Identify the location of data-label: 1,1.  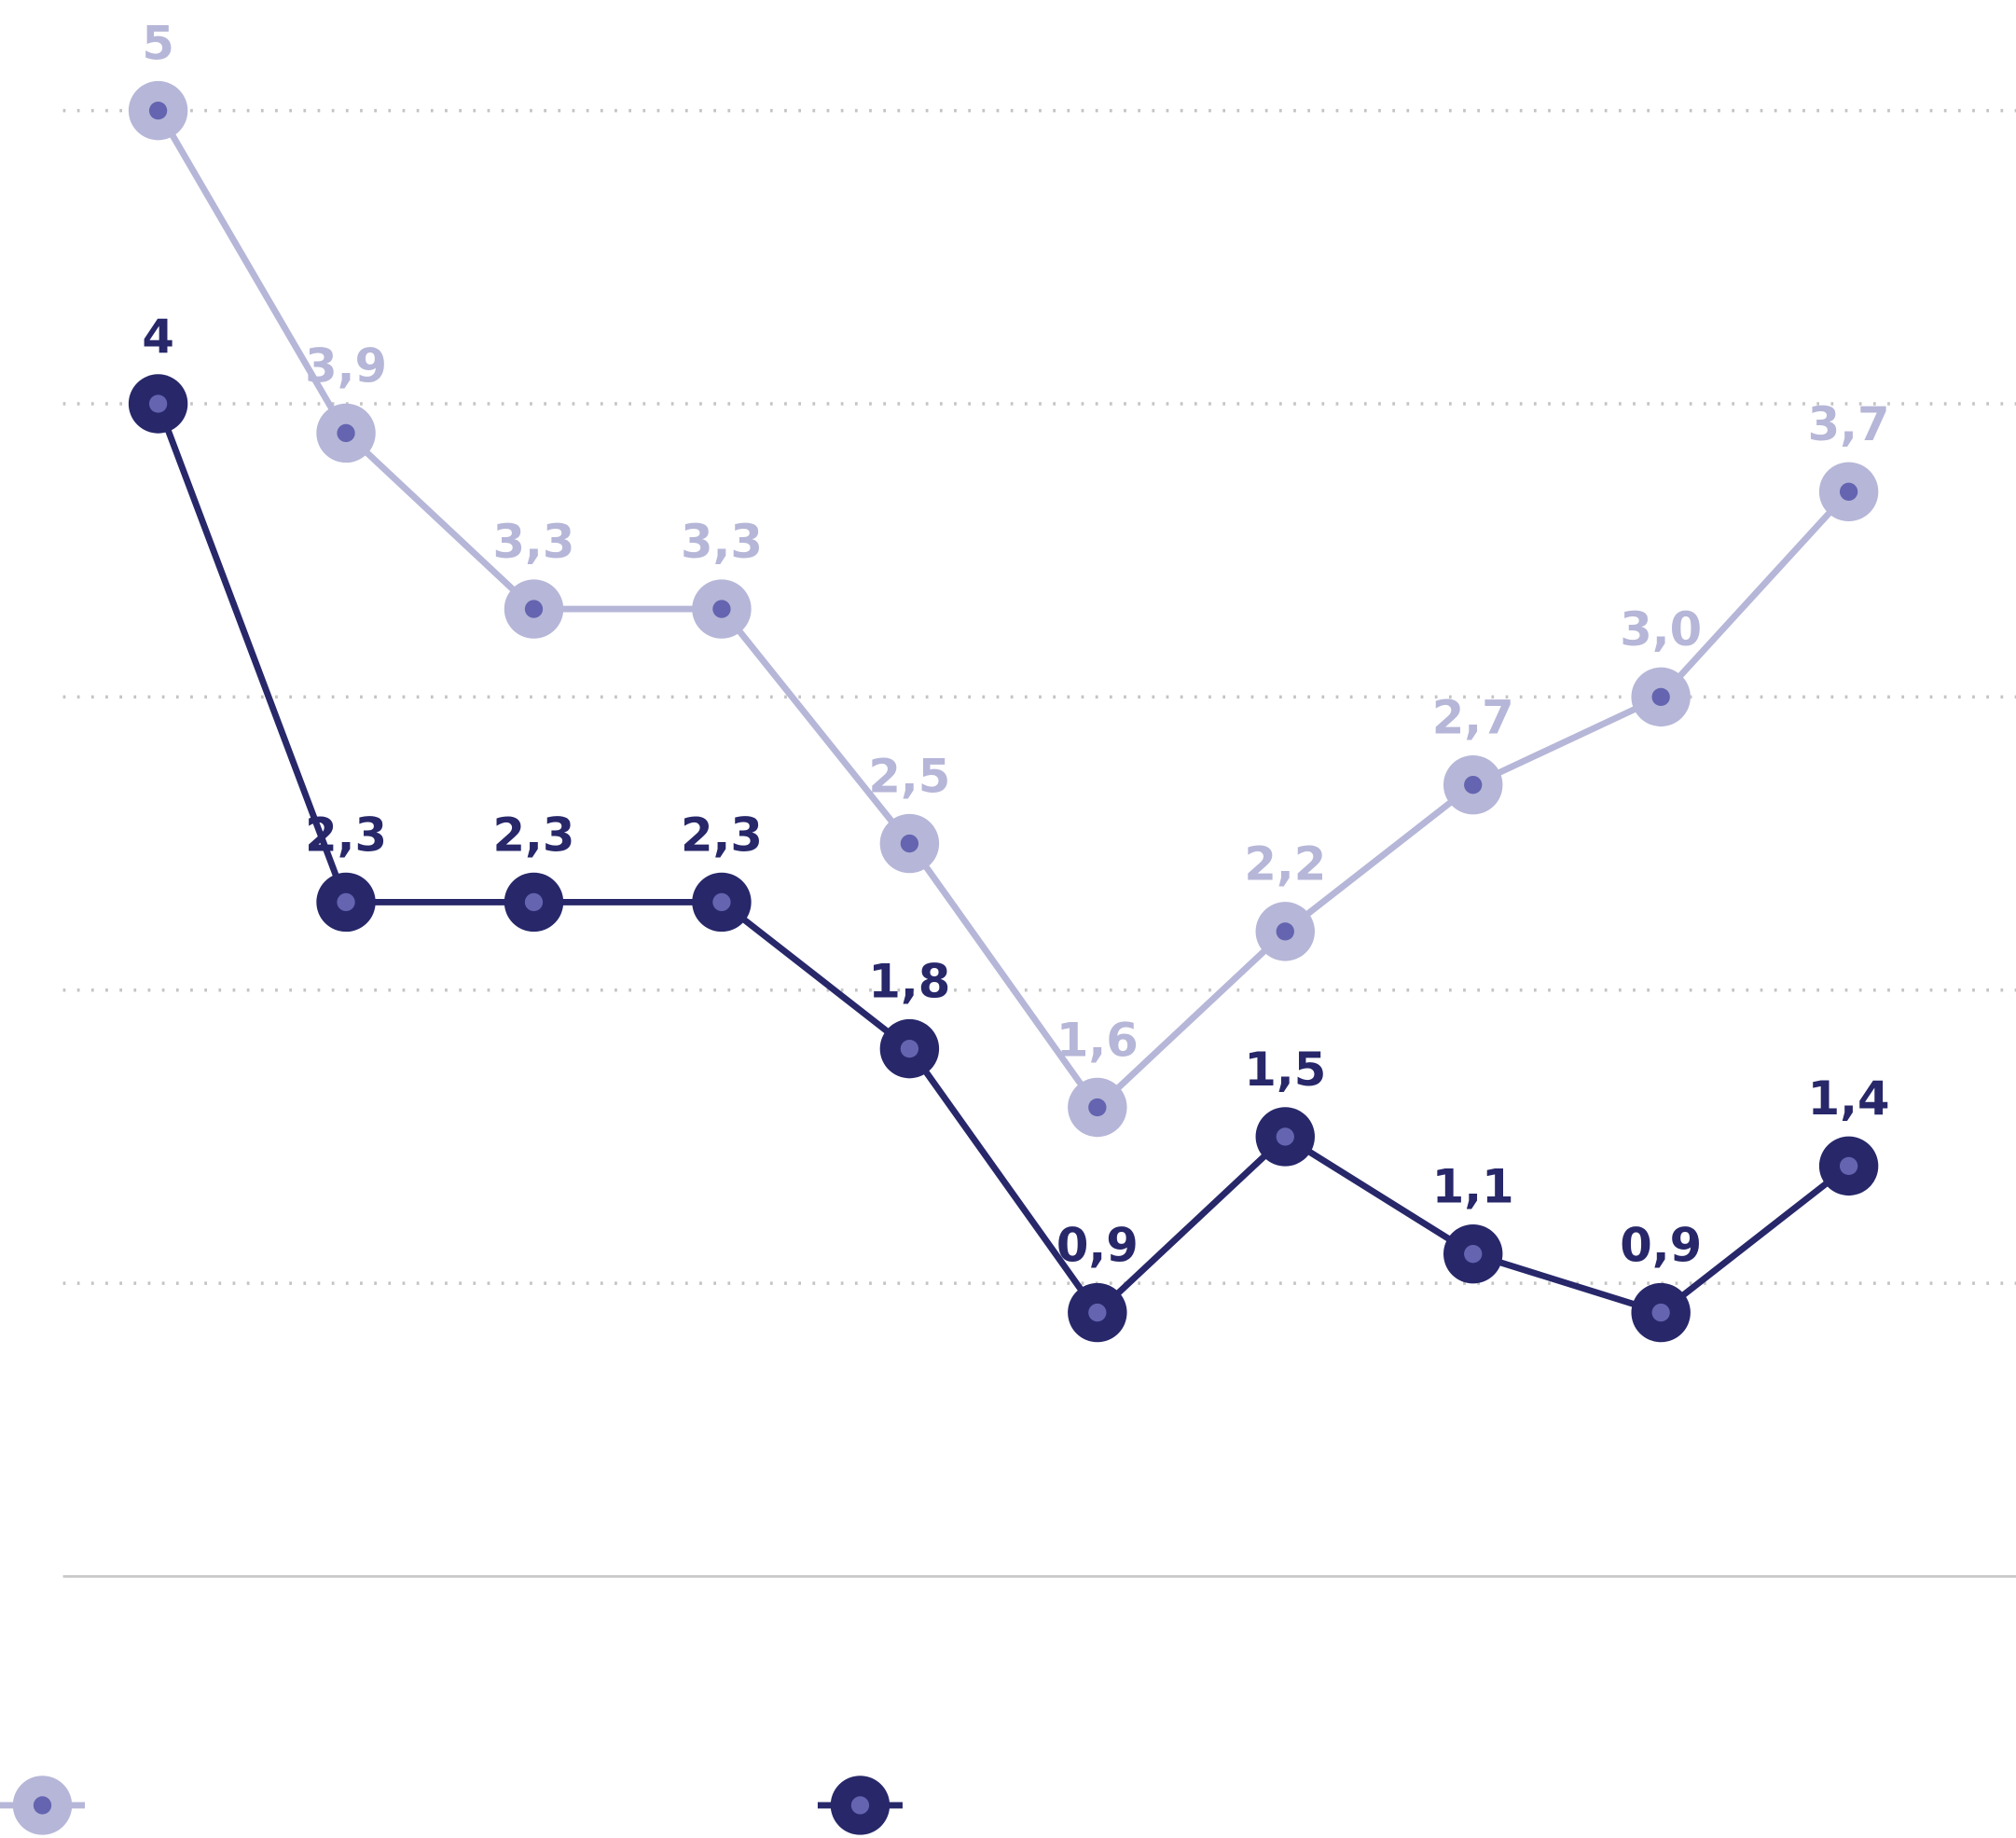
(1473, 1187).